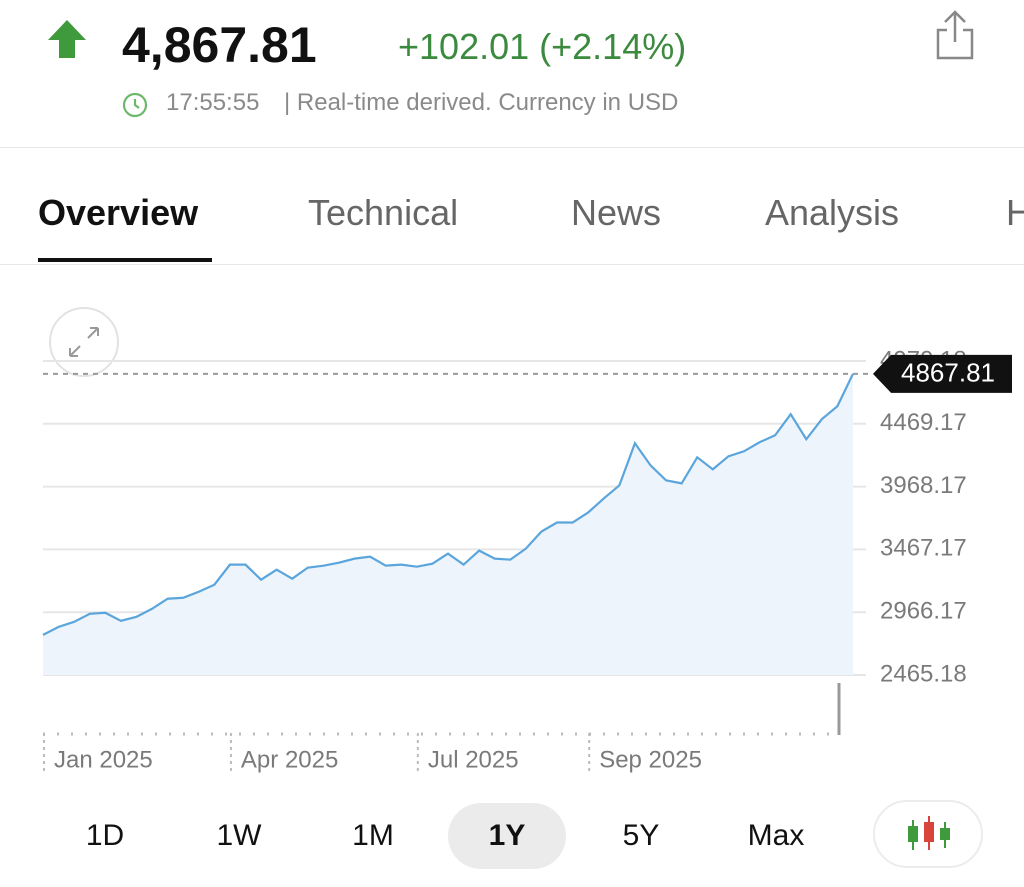 The width and height of the screenshot is (1024, 887). What do you see at coordinates (507, 836) in the screenshot?
I see `range-button: 1Y` at bounding box center [507, 836].